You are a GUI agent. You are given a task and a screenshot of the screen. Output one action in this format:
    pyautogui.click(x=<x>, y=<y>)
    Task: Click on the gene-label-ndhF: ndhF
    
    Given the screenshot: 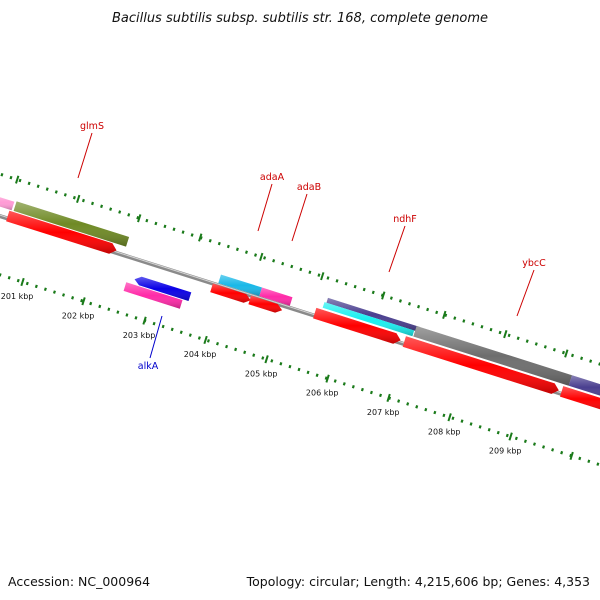 What is the action you would take?
    pyautogui.click(x=405, y=219)
    